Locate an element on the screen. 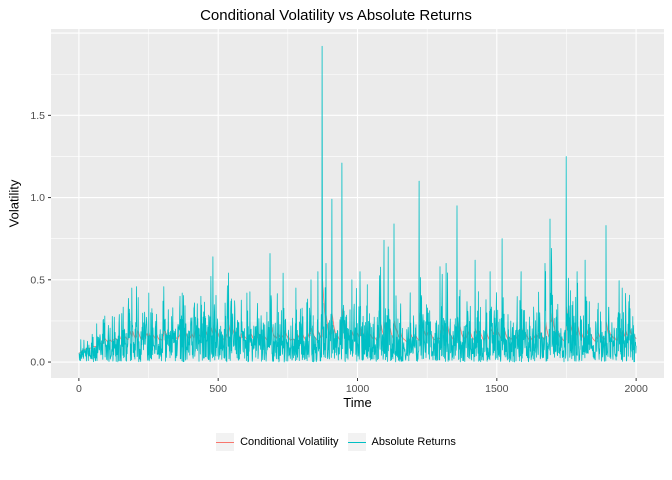 This screenshot has height=480, width=672. x-tick-label: 1500 is located at coordinates (497, 389).